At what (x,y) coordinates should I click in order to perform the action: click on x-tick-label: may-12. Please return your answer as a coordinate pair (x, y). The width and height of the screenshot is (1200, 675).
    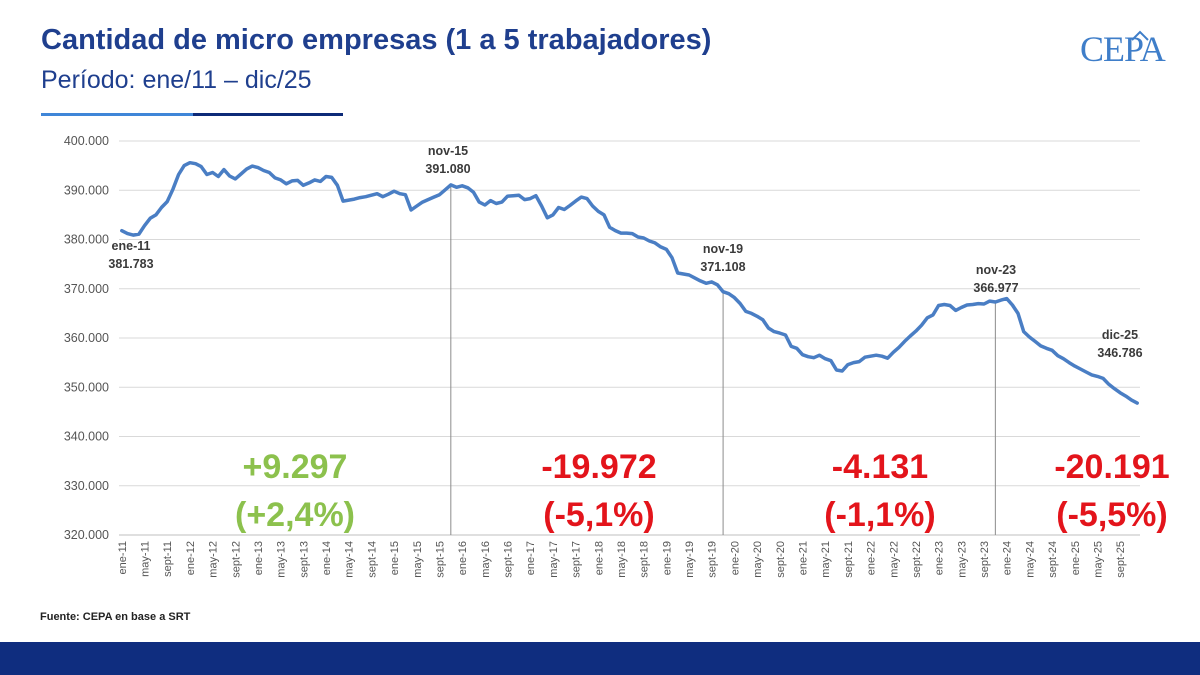
    Looking at the image, I should click on (214, 559).